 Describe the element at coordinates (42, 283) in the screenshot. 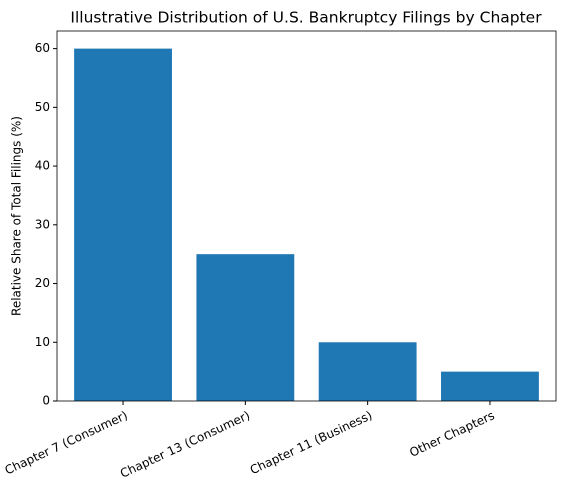

I see `y-tick-label: 20` at that location.